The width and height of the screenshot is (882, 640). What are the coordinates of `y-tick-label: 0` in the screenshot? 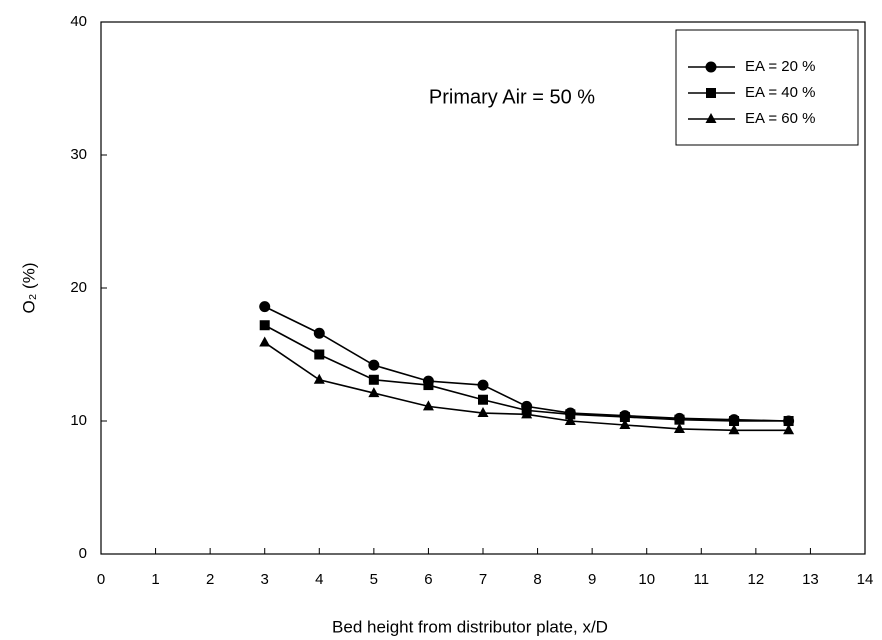 It's located at (83, 553).